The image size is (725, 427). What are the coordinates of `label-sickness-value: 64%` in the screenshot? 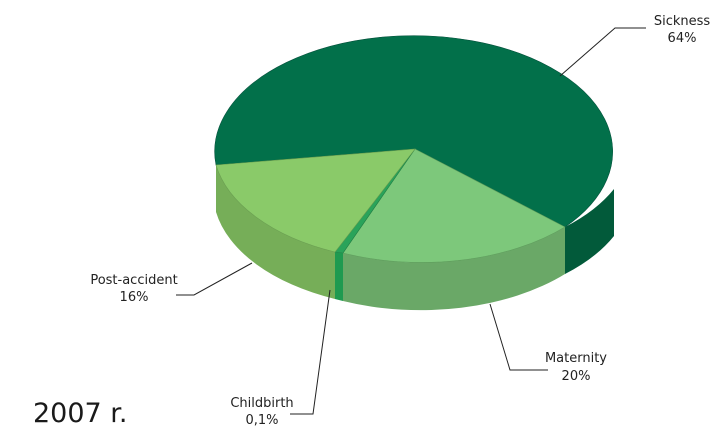 It's located at (682, 38).